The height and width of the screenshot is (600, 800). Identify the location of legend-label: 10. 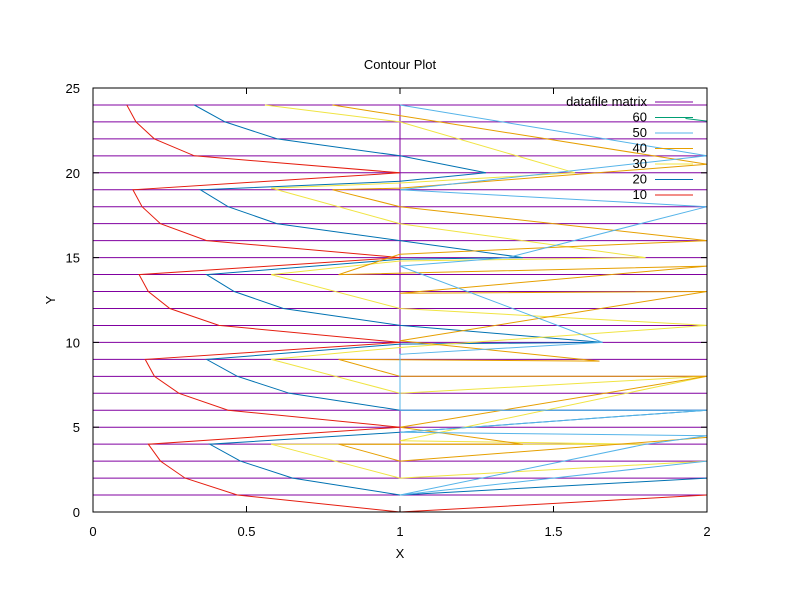
(640, 194).